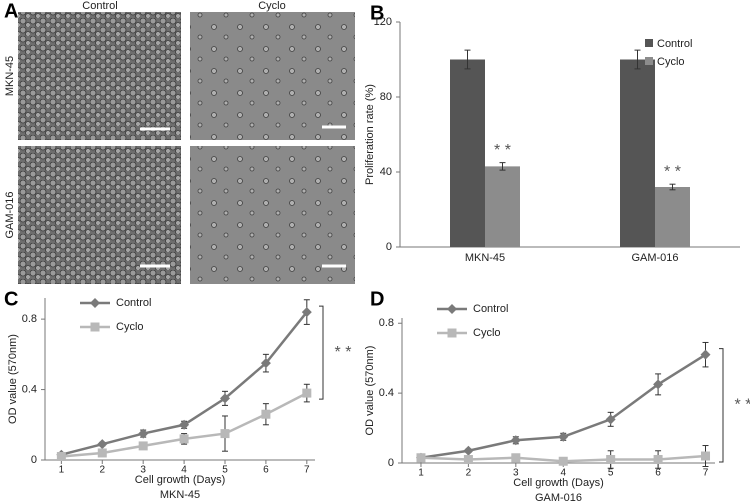 The height and width of the screenshot is (503, 750). What do you see at coordinates (558, 497) in the screenshot?
I see `caption: GAM-016` at bounding box center [558, 497].